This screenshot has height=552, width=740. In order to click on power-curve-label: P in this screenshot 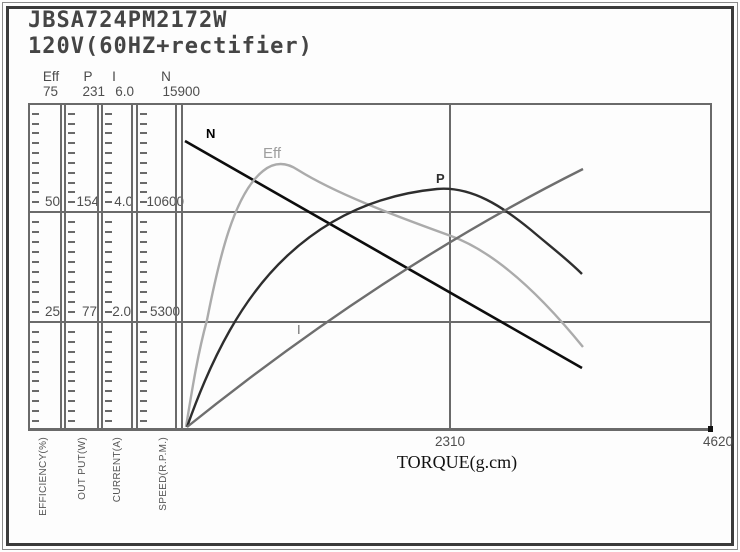, I will do `click(440, 178)`.